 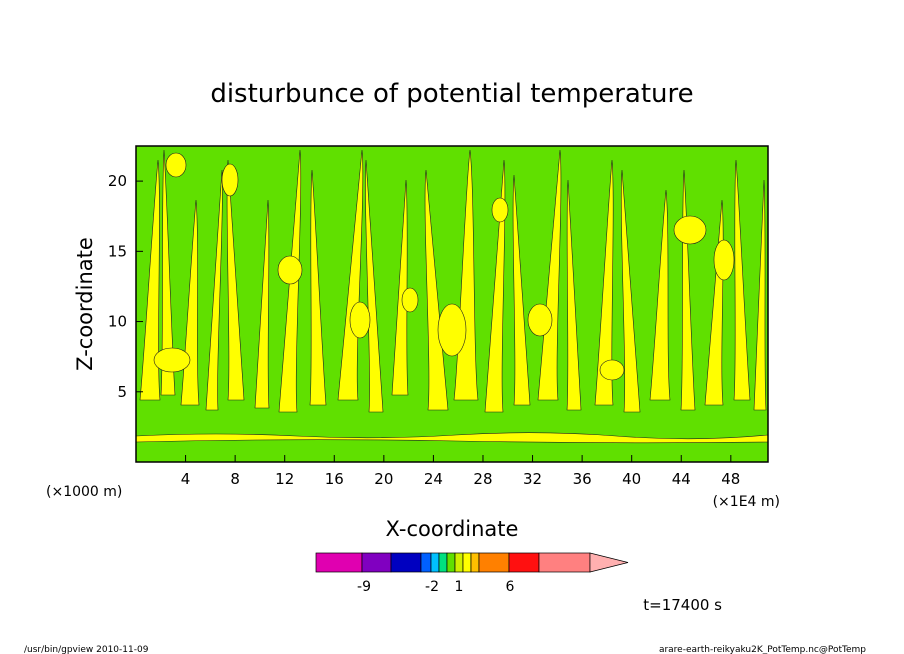 I want to click on x-tick-label: 40, so click(x=631, y=479).